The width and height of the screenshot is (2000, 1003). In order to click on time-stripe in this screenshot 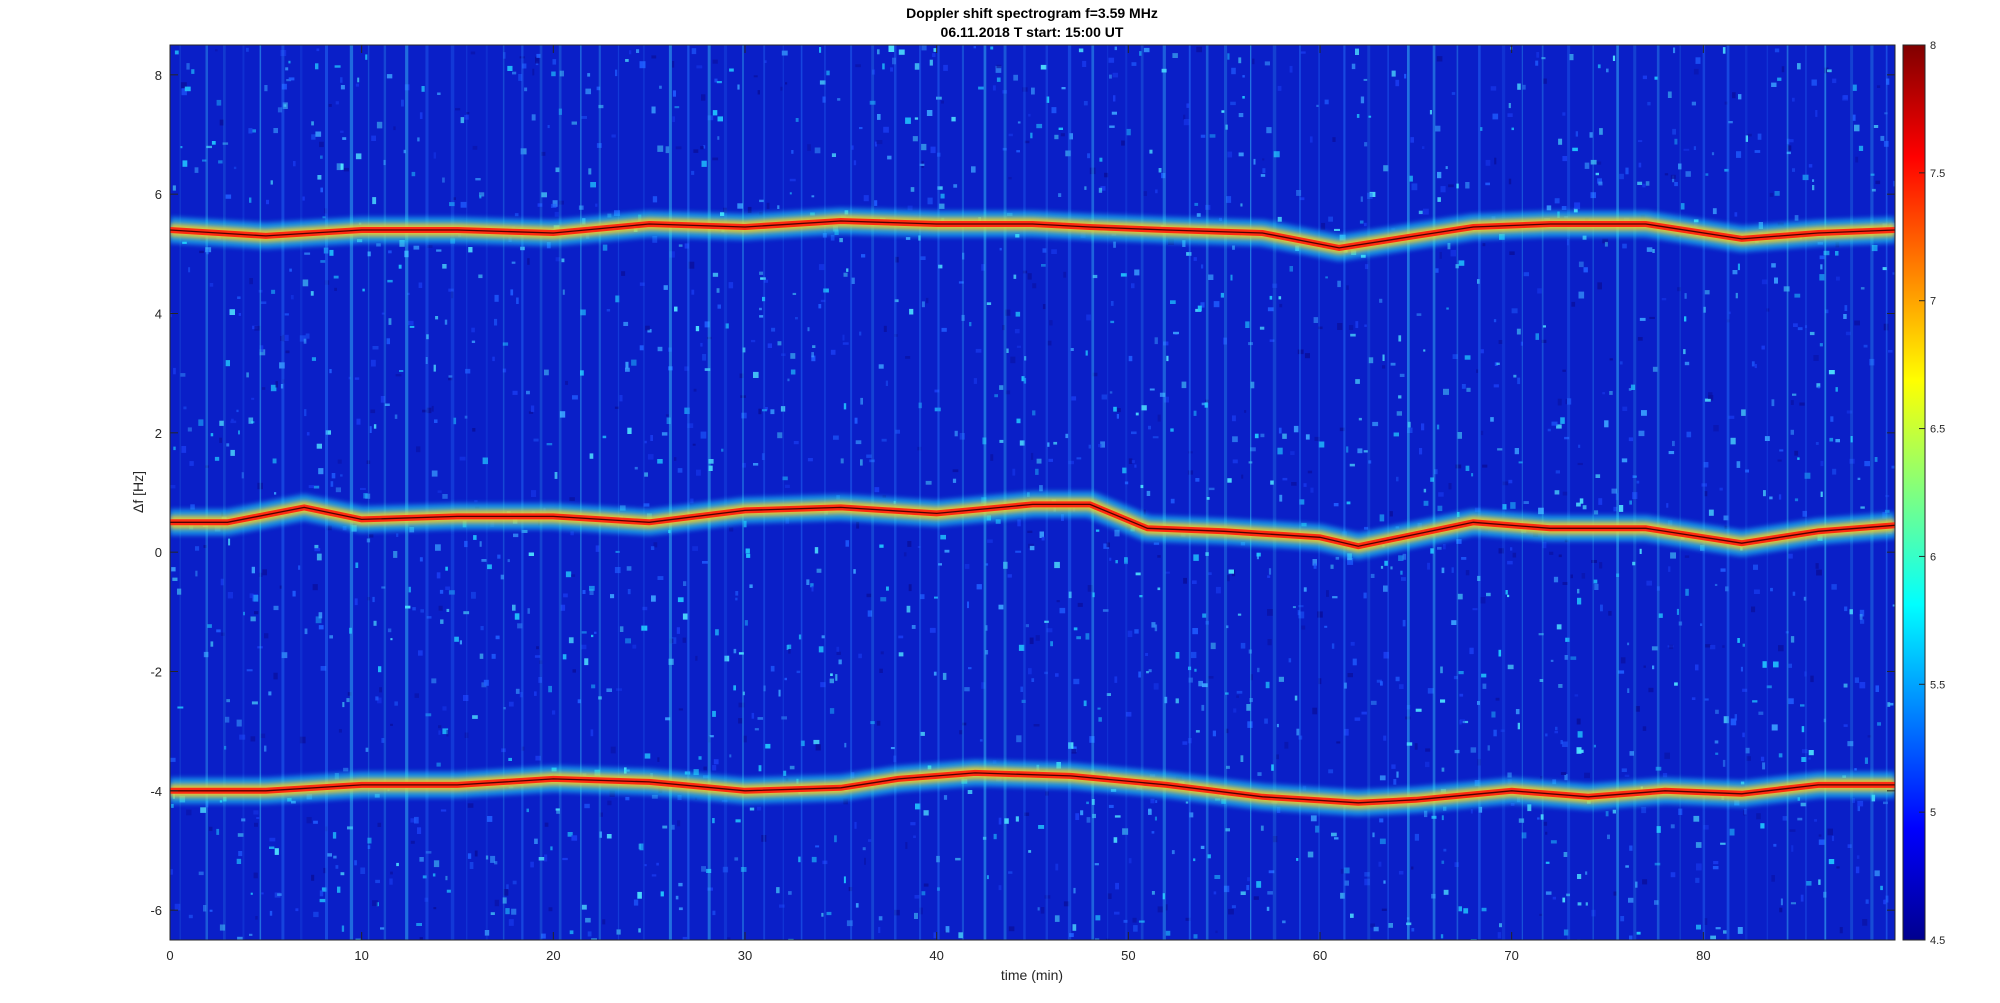, I will do `click(1825, 492)`.